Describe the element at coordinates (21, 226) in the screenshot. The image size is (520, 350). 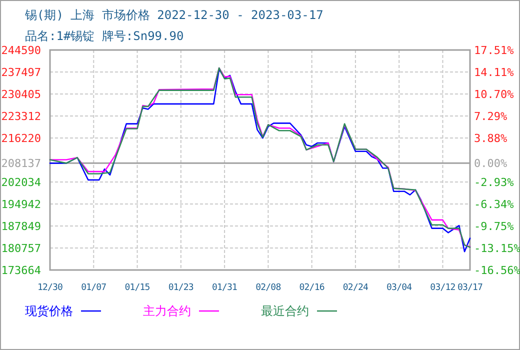
I see `y-tick-label: 187849` at that location.